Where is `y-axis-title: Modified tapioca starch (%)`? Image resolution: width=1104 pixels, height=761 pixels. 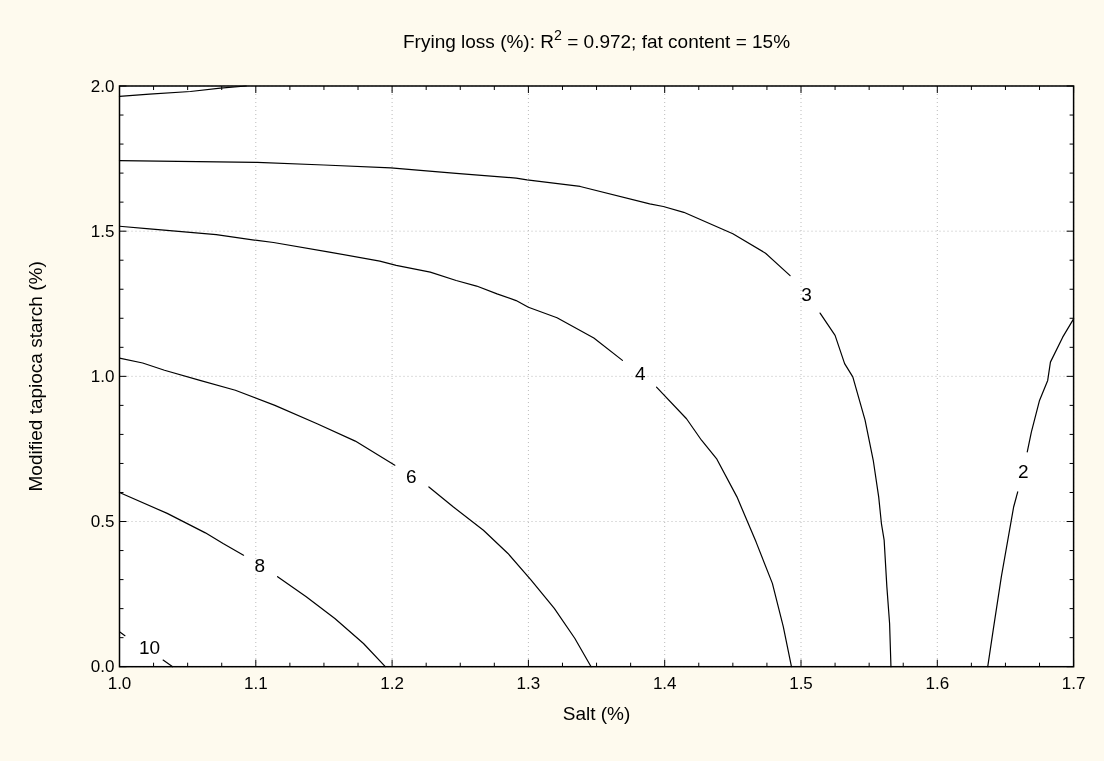
y-axis-title: Modified tapioca starch (%) is located at coordinates (35, 376).